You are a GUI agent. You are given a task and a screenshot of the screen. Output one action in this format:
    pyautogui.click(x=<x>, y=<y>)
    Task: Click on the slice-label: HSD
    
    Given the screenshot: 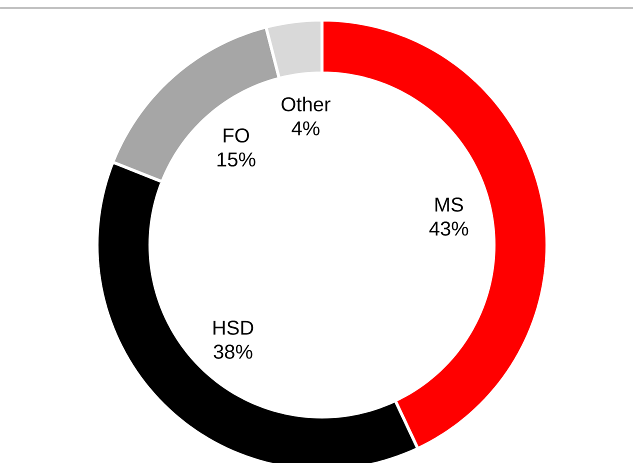 What is the action you would take?
    pyautogui.click(x=234, y=327)
    